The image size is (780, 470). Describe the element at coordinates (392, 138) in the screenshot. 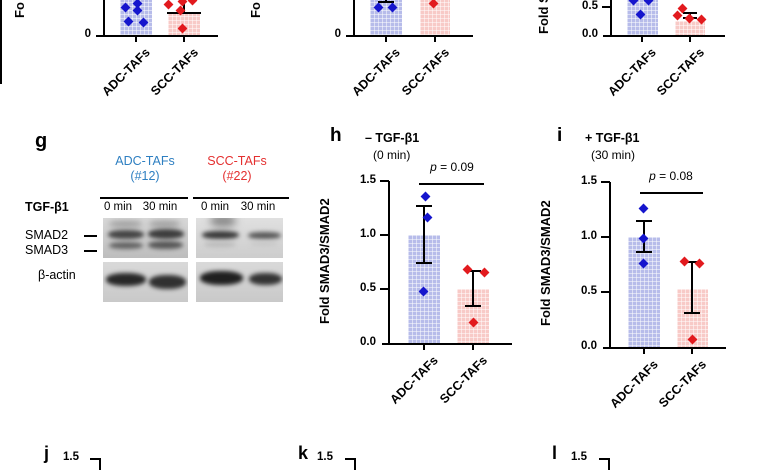

I see `chart-title: – TGF-β1` at that location.